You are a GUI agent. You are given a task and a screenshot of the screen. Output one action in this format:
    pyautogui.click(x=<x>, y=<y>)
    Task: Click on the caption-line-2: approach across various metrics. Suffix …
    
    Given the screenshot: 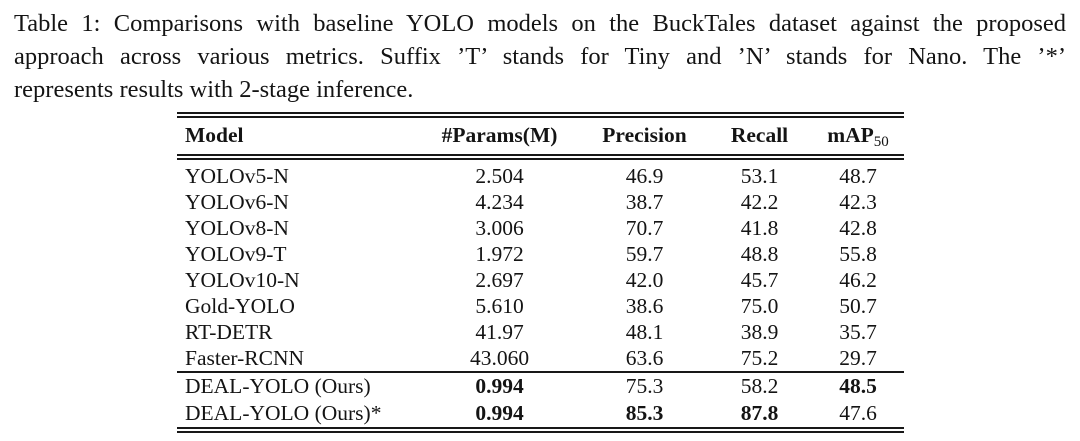 What is the action you would take?
    pyautogui.click(x=540, y=56)
    